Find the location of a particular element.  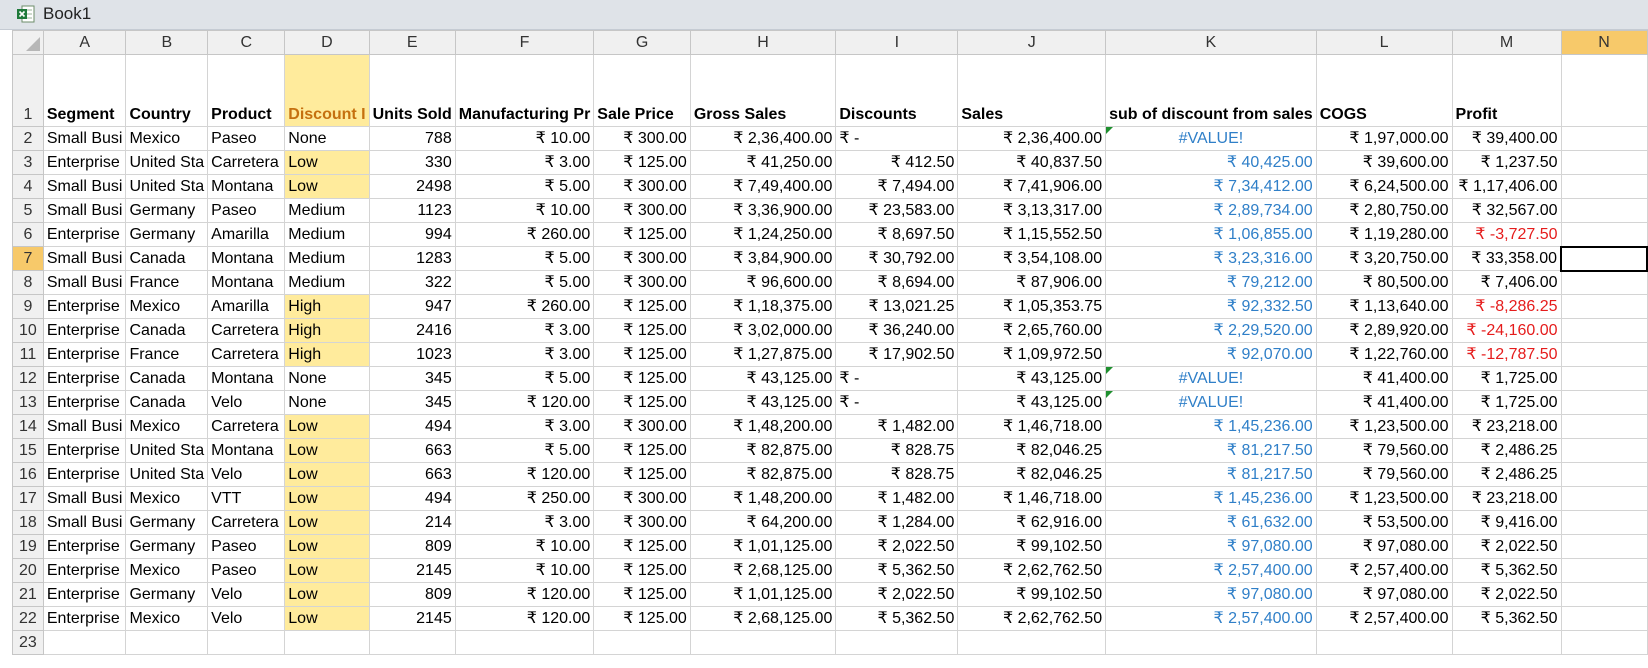

cell-k20: ₹ 2,57,400.00 is located at coordinates (1211, 570).